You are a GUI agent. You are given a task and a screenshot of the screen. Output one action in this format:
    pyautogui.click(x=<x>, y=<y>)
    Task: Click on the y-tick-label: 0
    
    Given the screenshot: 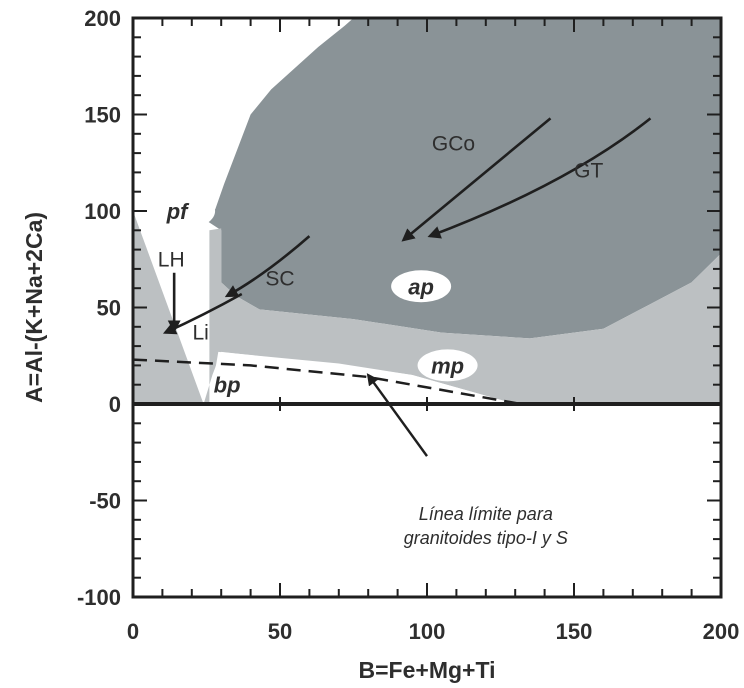 What is the action you would take?
    pyautogui.click(x=115, y=404)
    